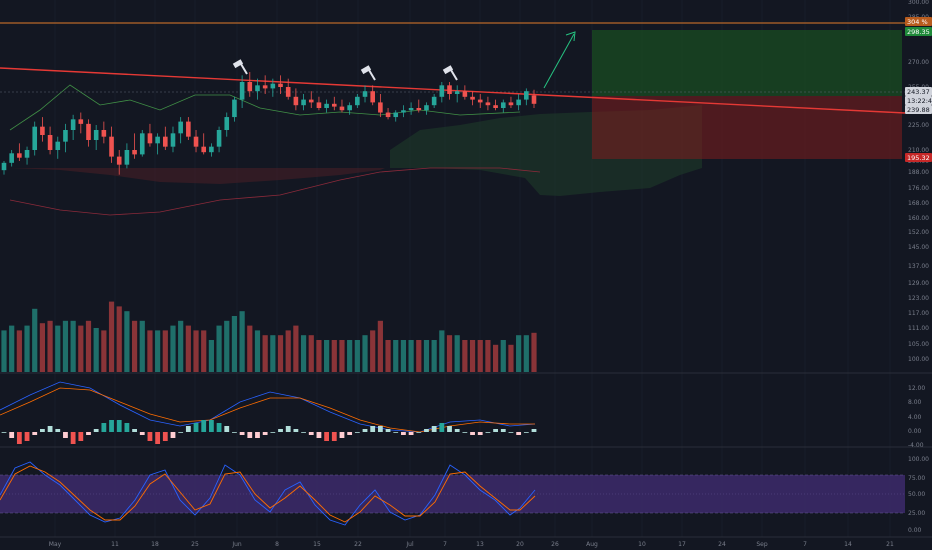 The height and width of the screenshot is (550, 932). What do you see at coordinates (358, 544) in the screenshot?
I see `time-axis-label: 22` at bounding box center [358, 544].